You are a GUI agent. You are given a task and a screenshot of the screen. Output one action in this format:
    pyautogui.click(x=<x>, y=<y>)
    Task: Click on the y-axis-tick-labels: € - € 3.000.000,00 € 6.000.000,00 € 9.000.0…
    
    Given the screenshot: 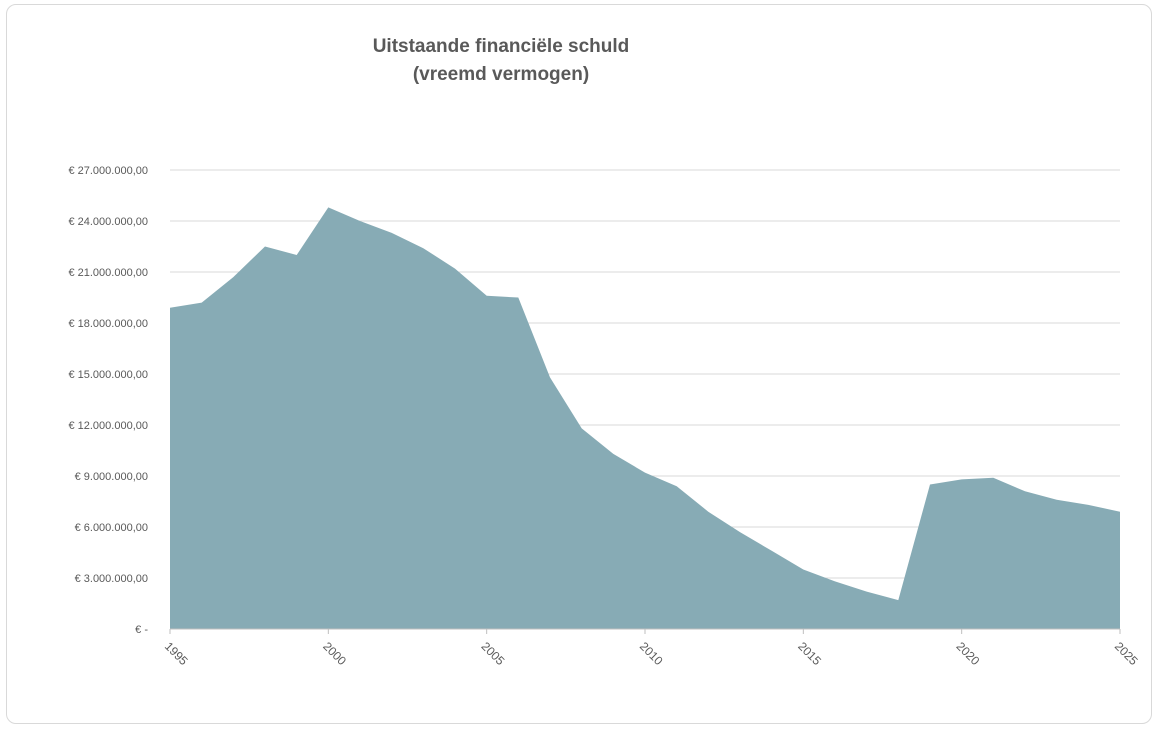 What is the action you would take?
    pyautogui.click(x=108, y=400)
    